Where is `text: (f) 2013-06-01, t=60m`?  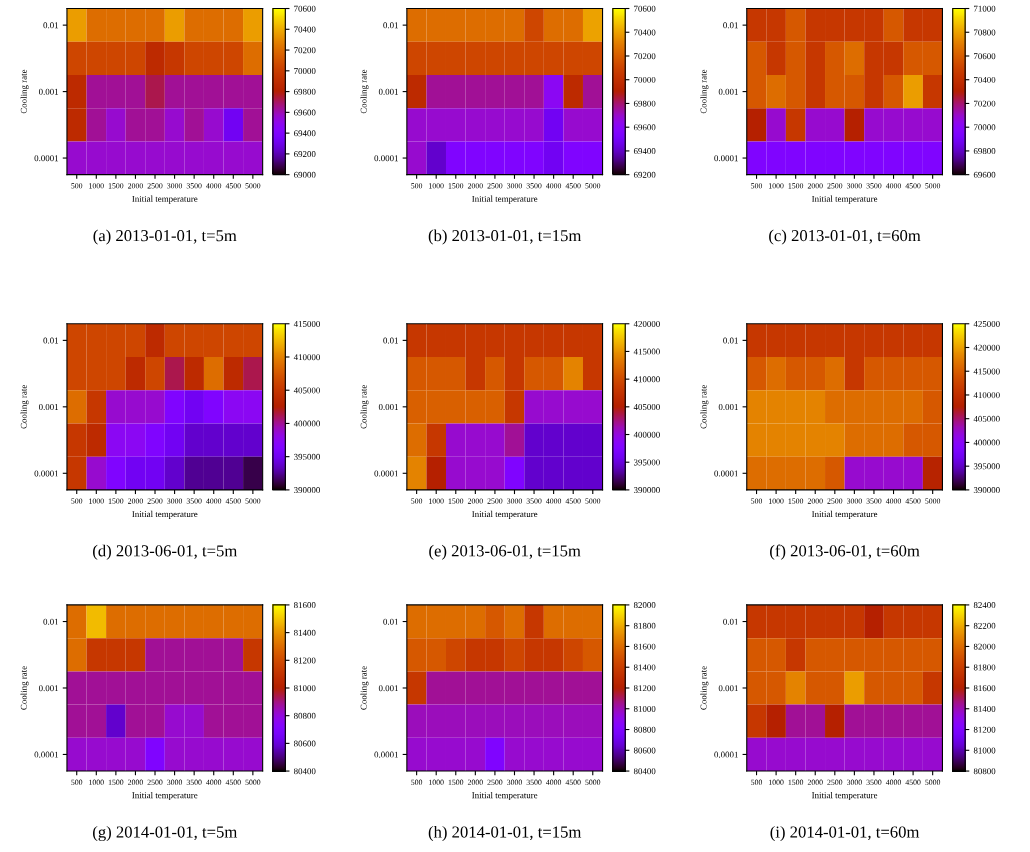
text: (f) 2013-06-01, t=60m is located at coordinates (845, 552).